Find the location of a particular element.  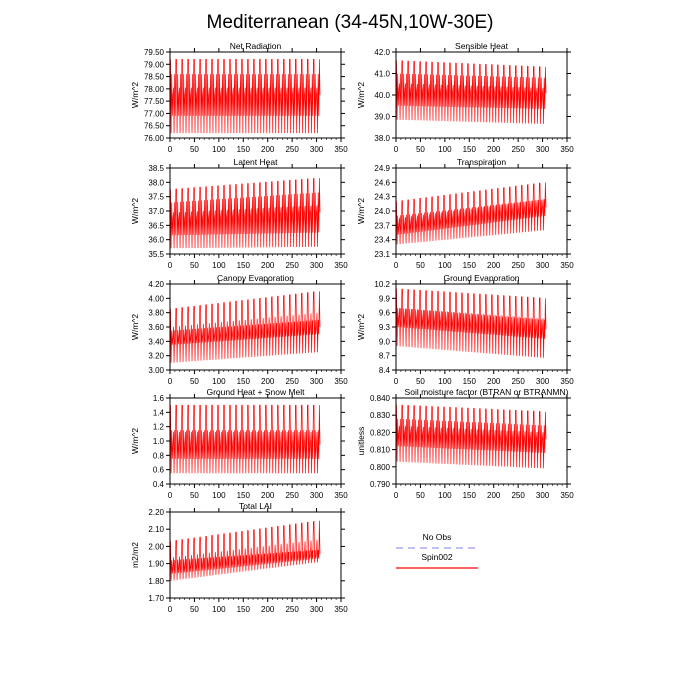

y-tick-label: 78.00 is located at coordinates (154, 89).